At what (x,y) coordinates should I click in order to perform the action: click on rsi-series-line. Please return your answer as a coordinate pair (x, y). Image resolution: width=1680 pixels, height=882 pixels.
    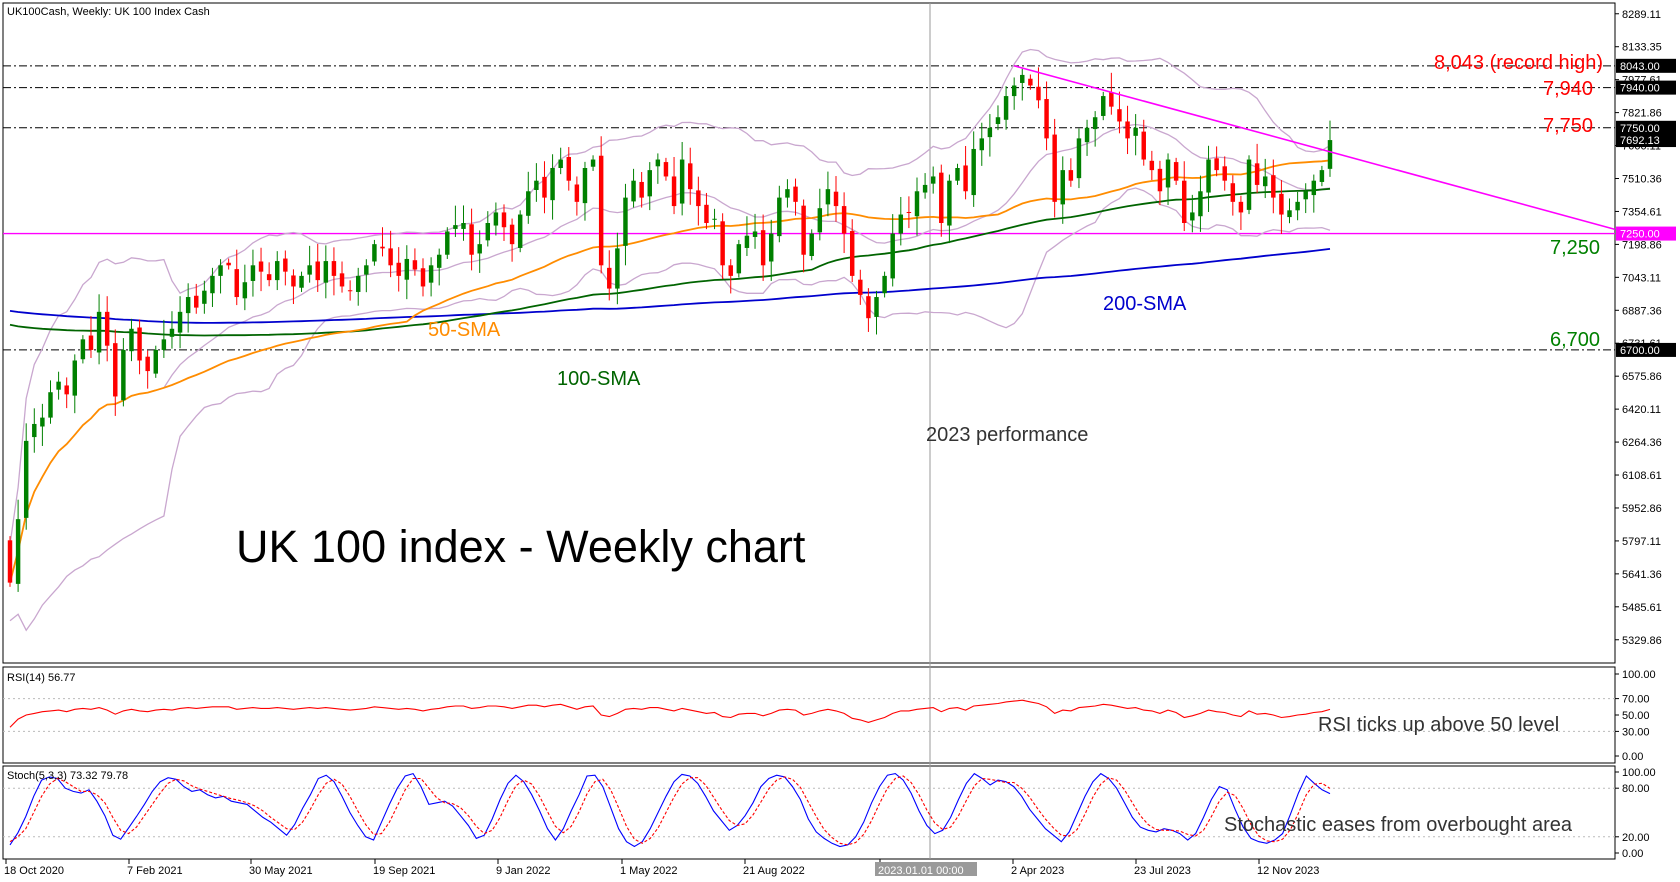
    Looking at the image, I should click on (670, 713).